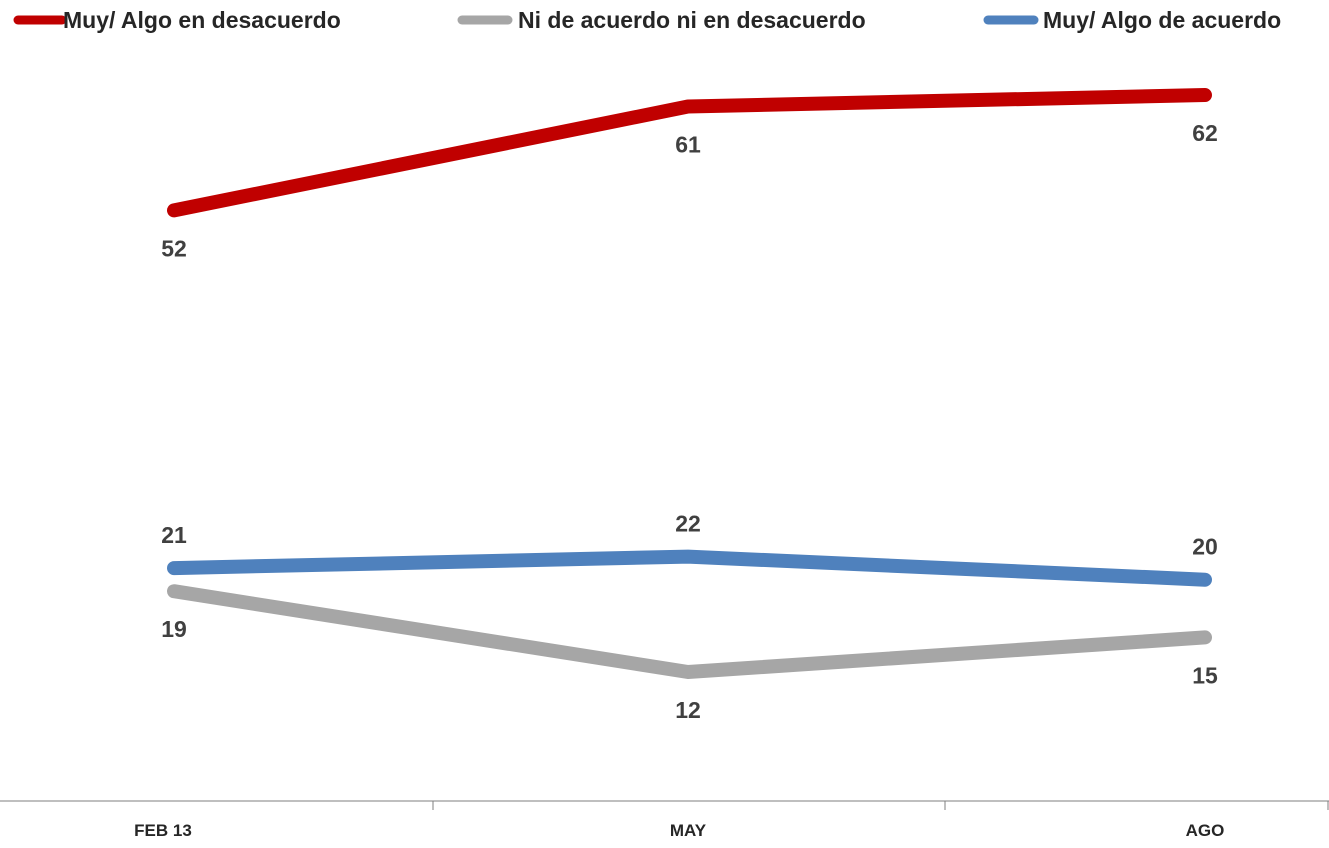 The width and height of the screenshot is (1329, 848). I want to click on legend-label-desacuerdo: Muy/ Algo en desacuerdo, so click(202, 20).